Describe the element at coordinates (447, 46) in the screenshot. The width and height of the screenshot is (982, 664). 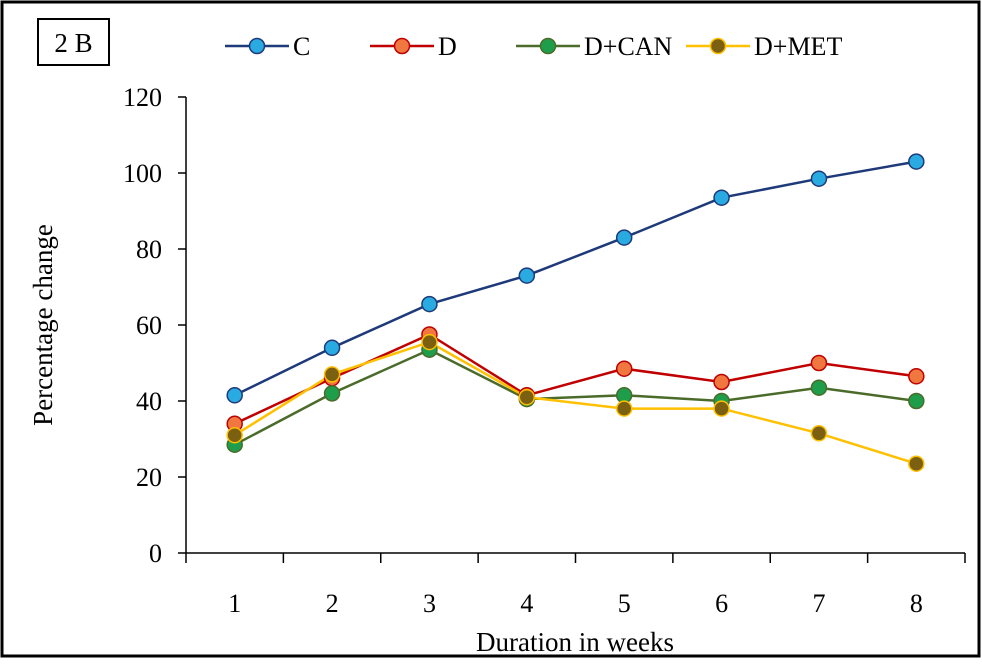
I see `legend-label-d: D` at that location.